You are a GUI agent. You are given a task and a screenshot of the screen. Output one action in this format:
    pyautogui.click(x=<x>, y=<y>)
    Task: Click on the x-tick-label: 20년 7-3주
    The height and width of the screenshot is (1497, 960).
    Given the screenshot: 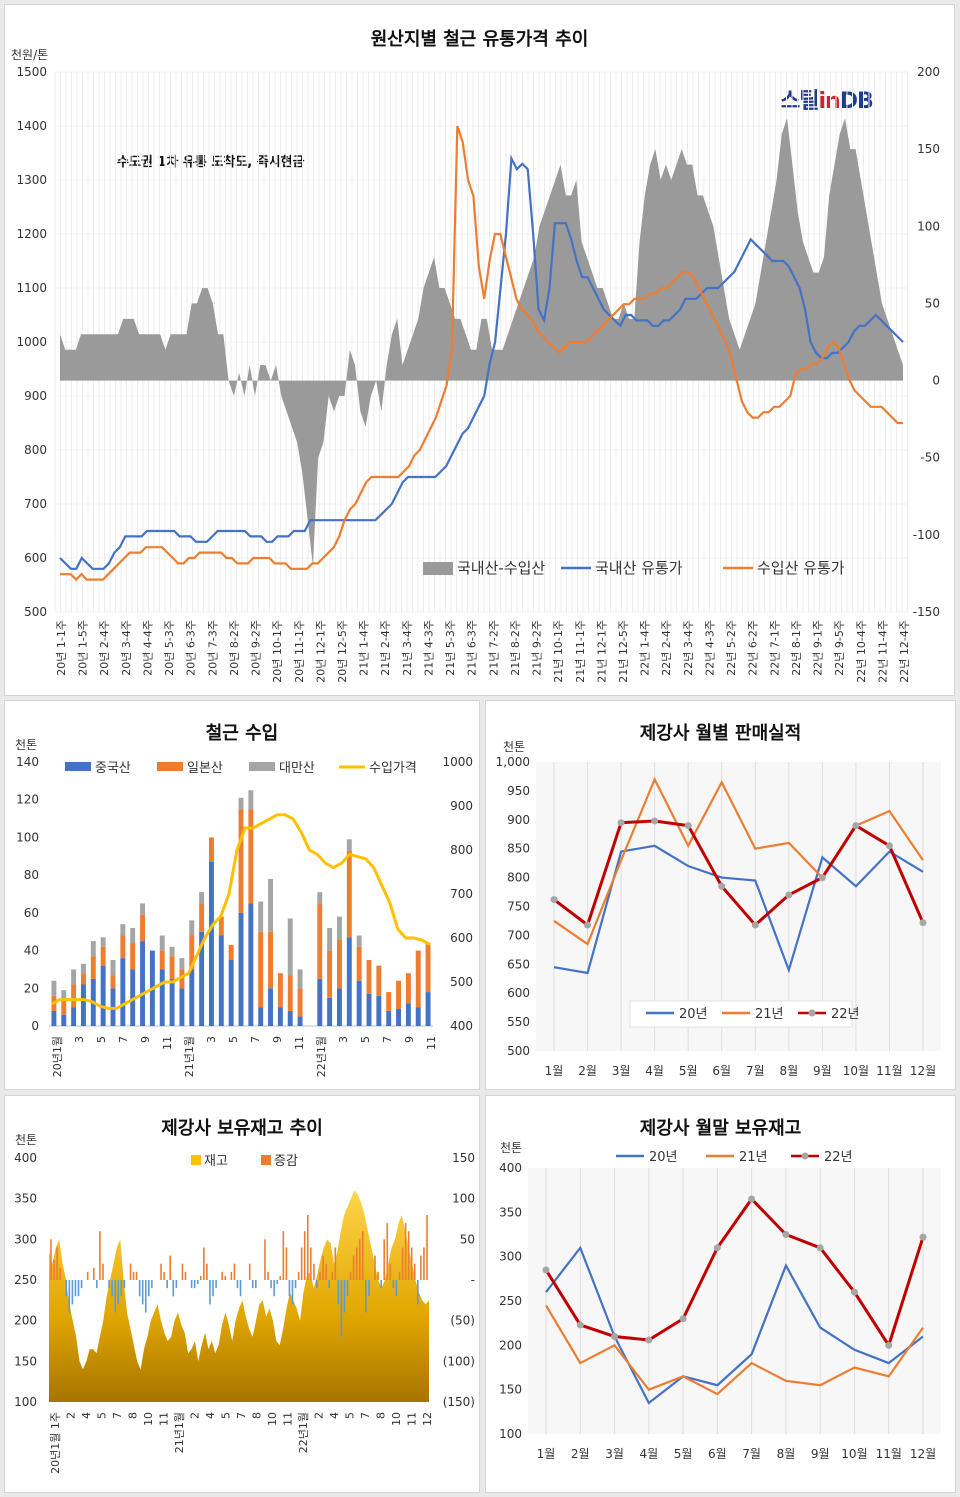 What is the action you would take?
    pyautogui.click(x=212, y=648)
    